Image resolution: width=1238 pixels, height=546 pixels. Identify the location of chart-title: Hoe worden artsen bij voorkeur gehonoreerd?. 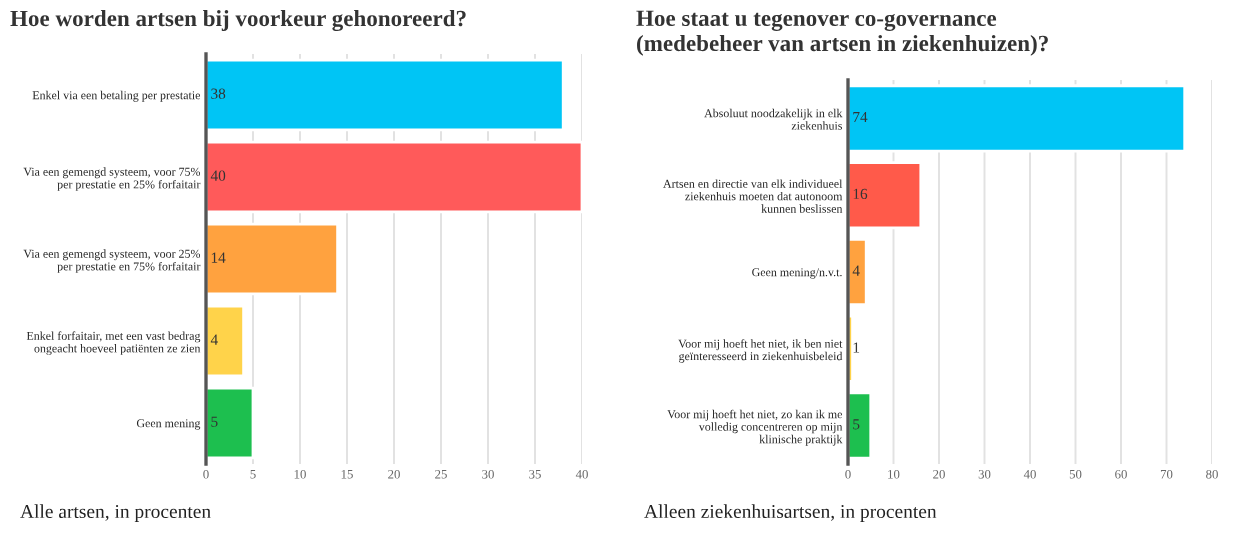
(238, 21).